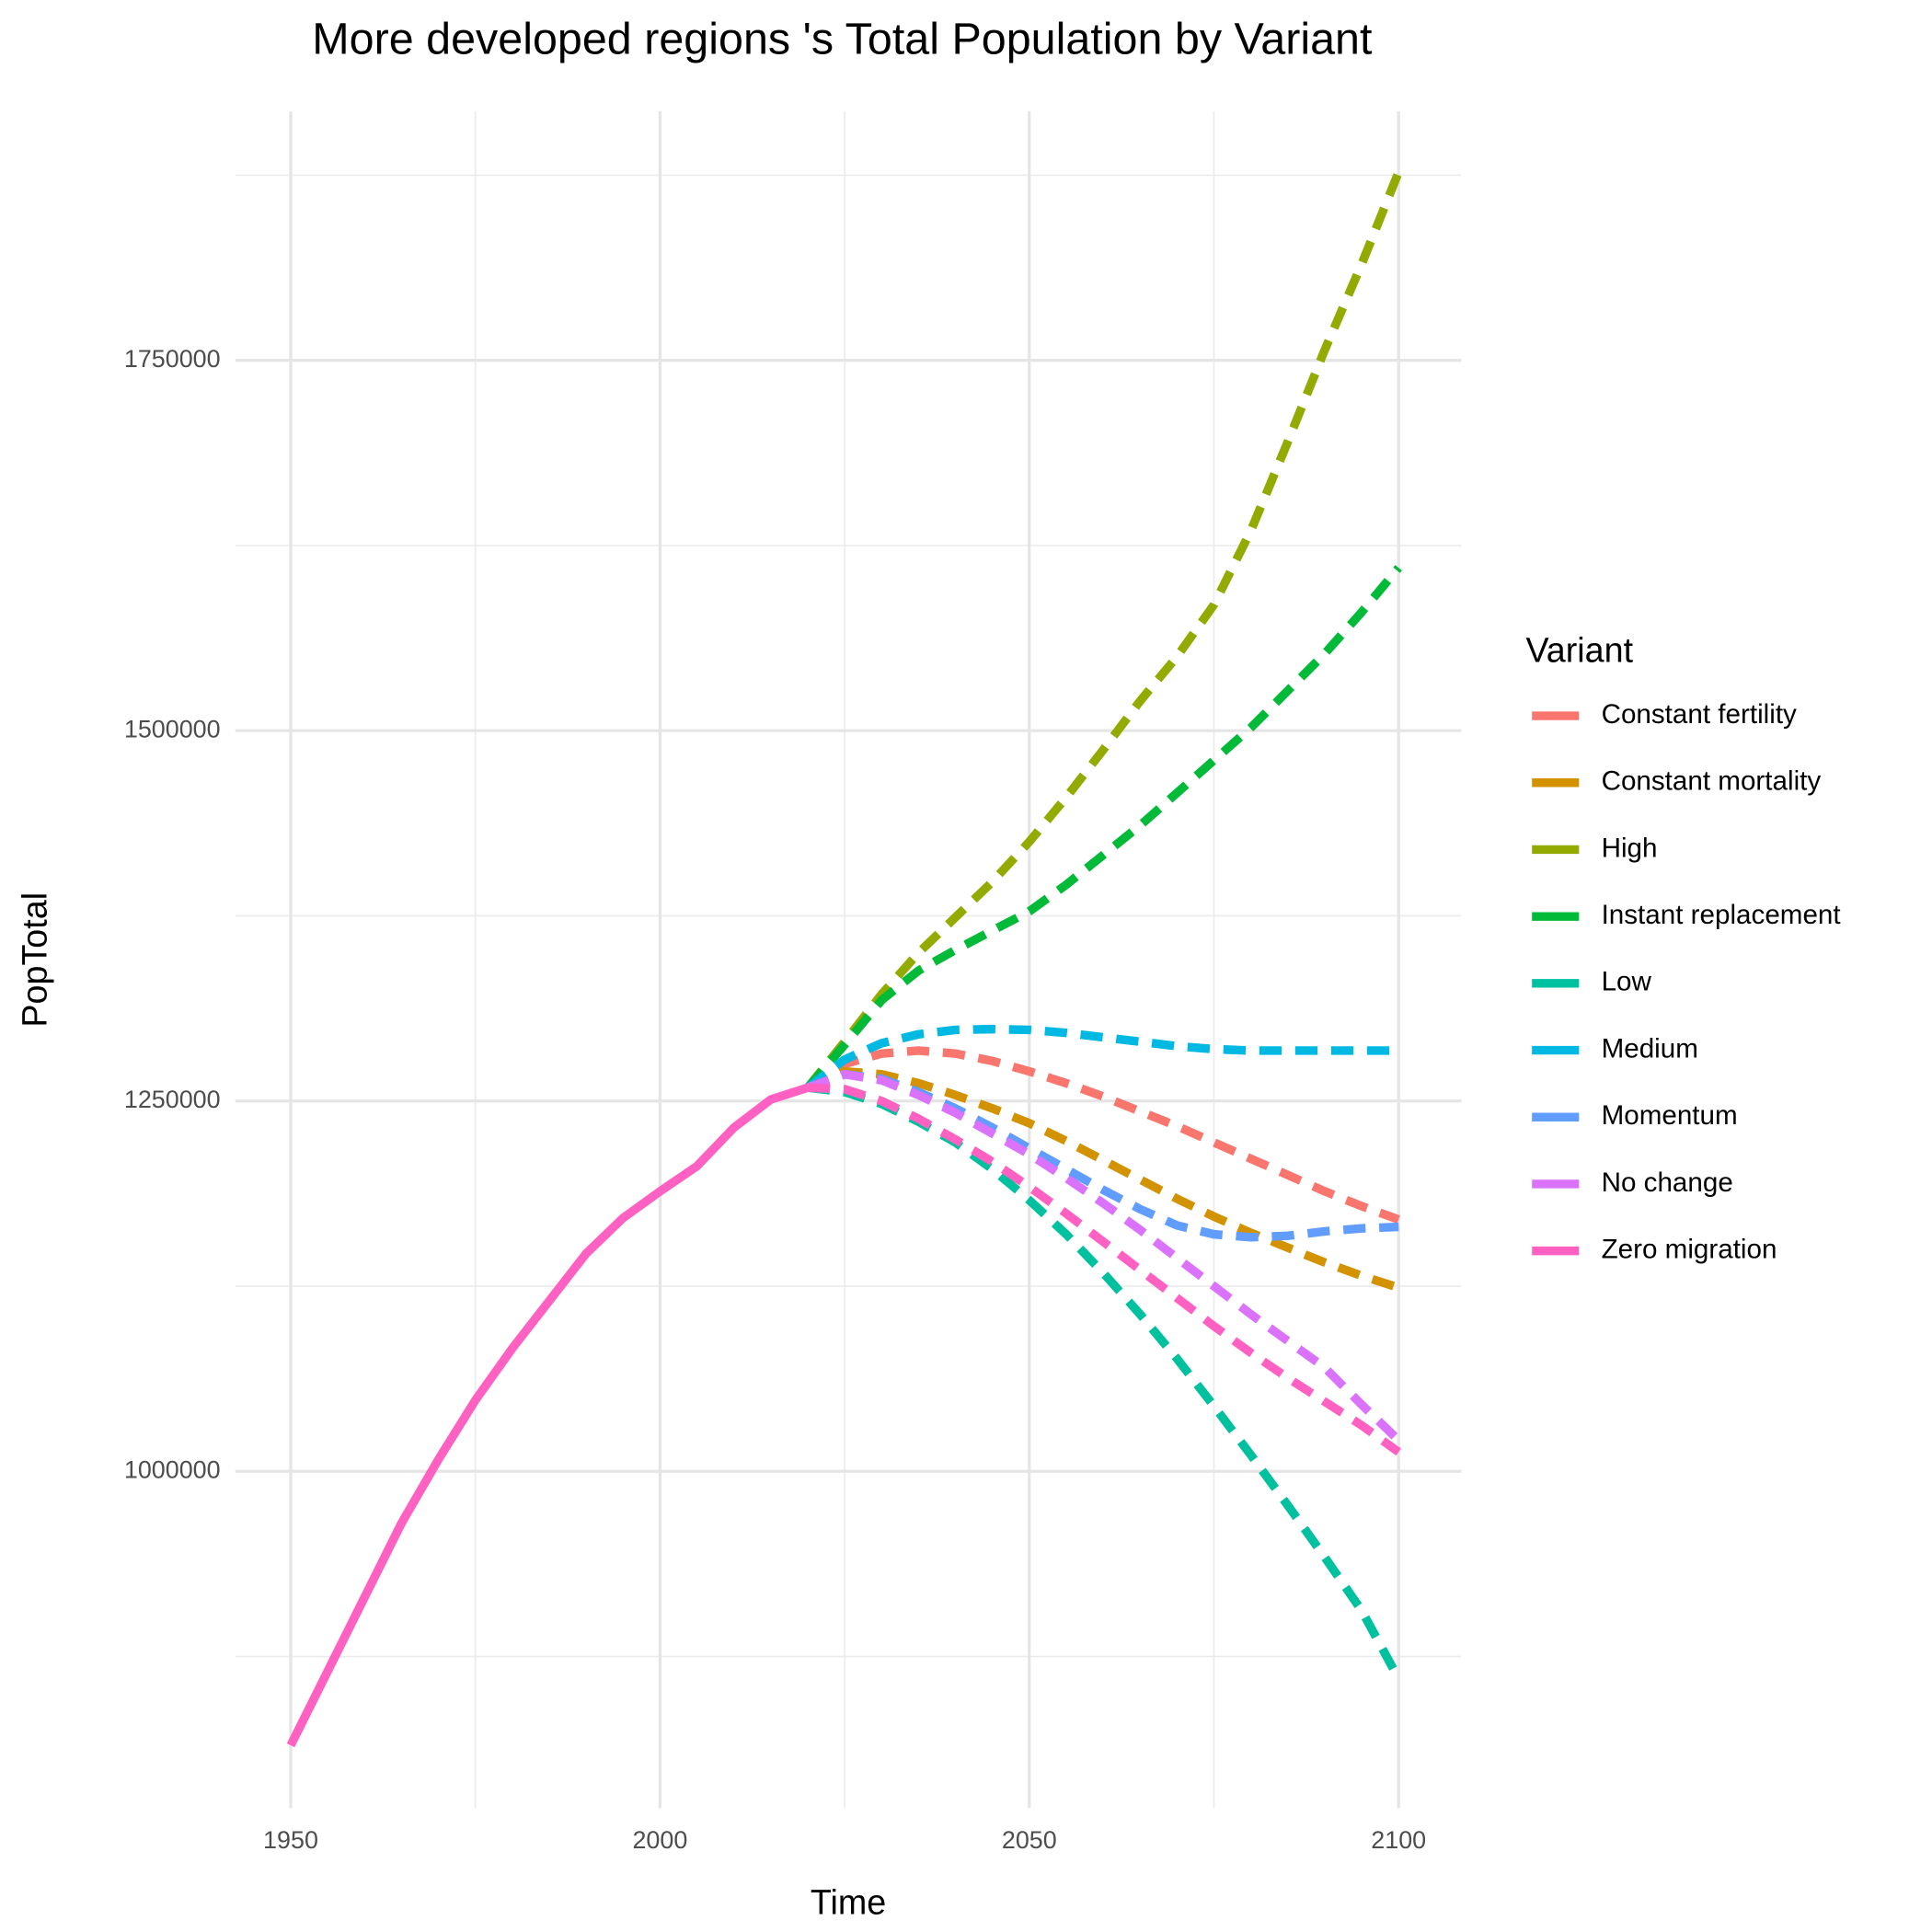 Image resolution: width=1932 pixels, height=1932 pixels. I want to click on legend-label: Instant replacement, so click(1722, 915).